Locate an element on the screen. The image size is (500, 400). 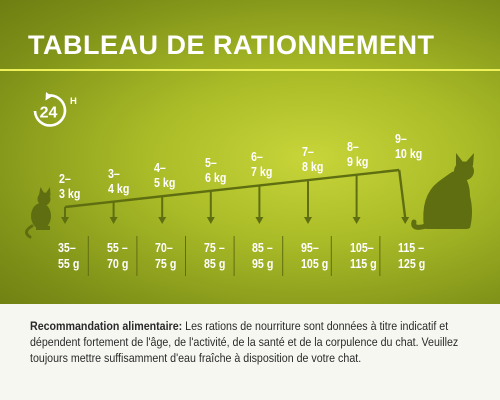
weight-label-top: 9– is located at coordinates (401, 138).